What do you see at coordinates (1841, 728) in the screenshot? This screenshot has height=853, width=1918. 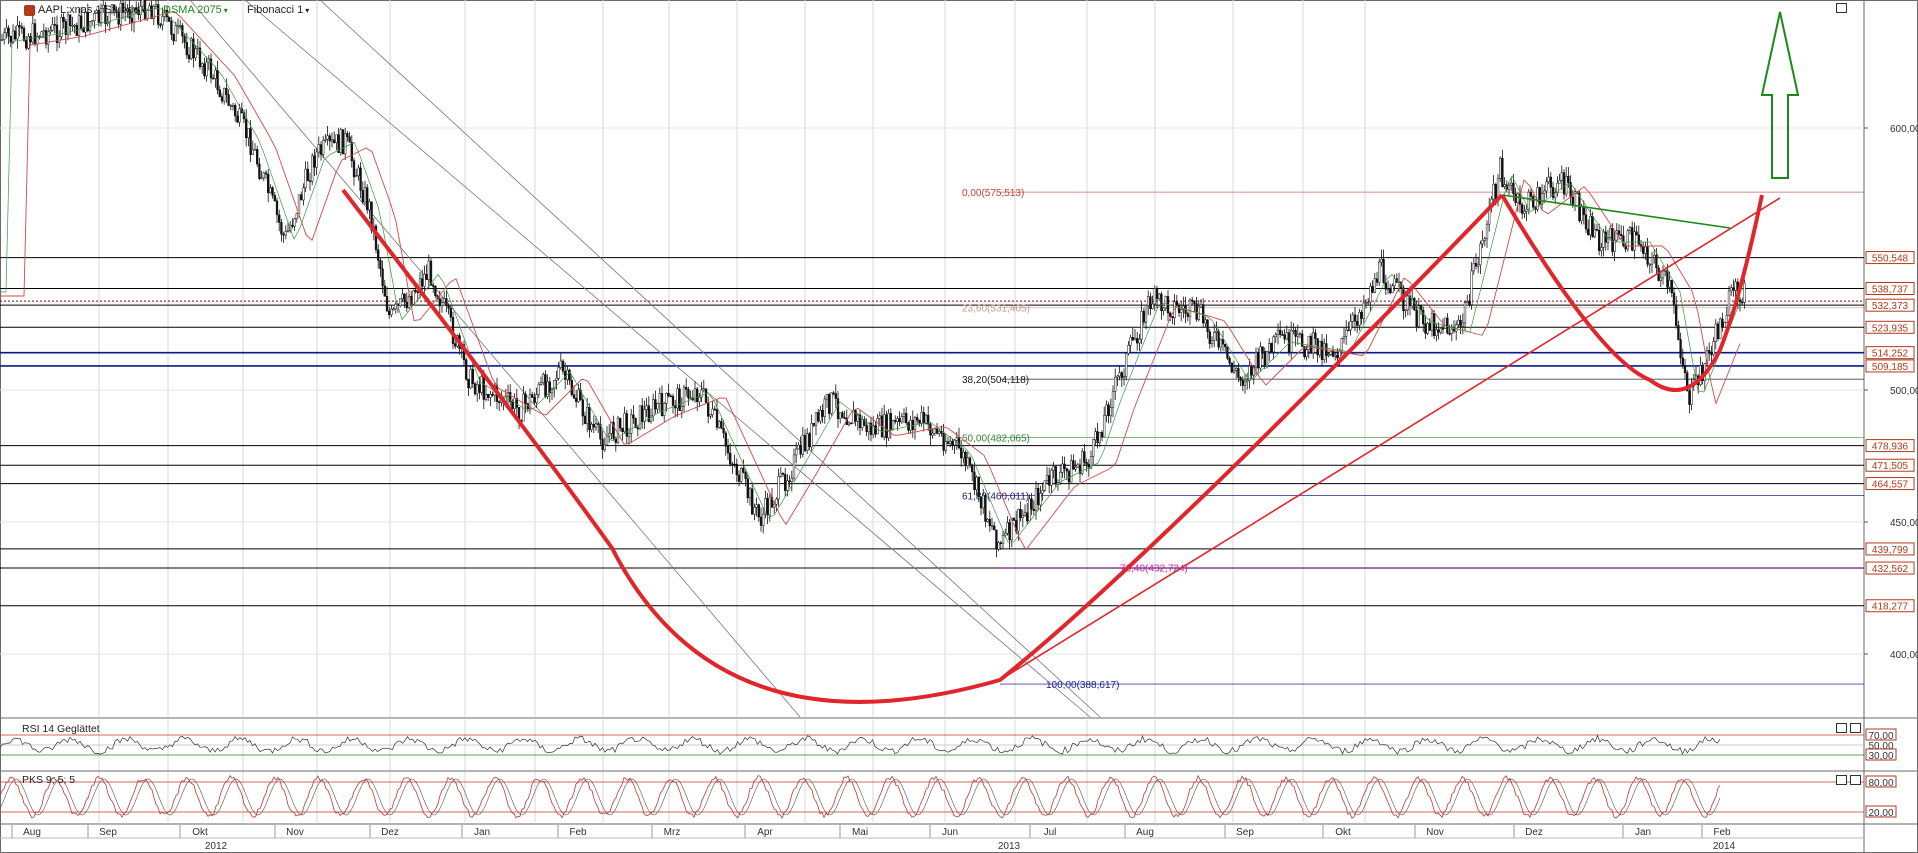 I see `maximize-rsi-panel-button` at bounding box center [1841, 728].